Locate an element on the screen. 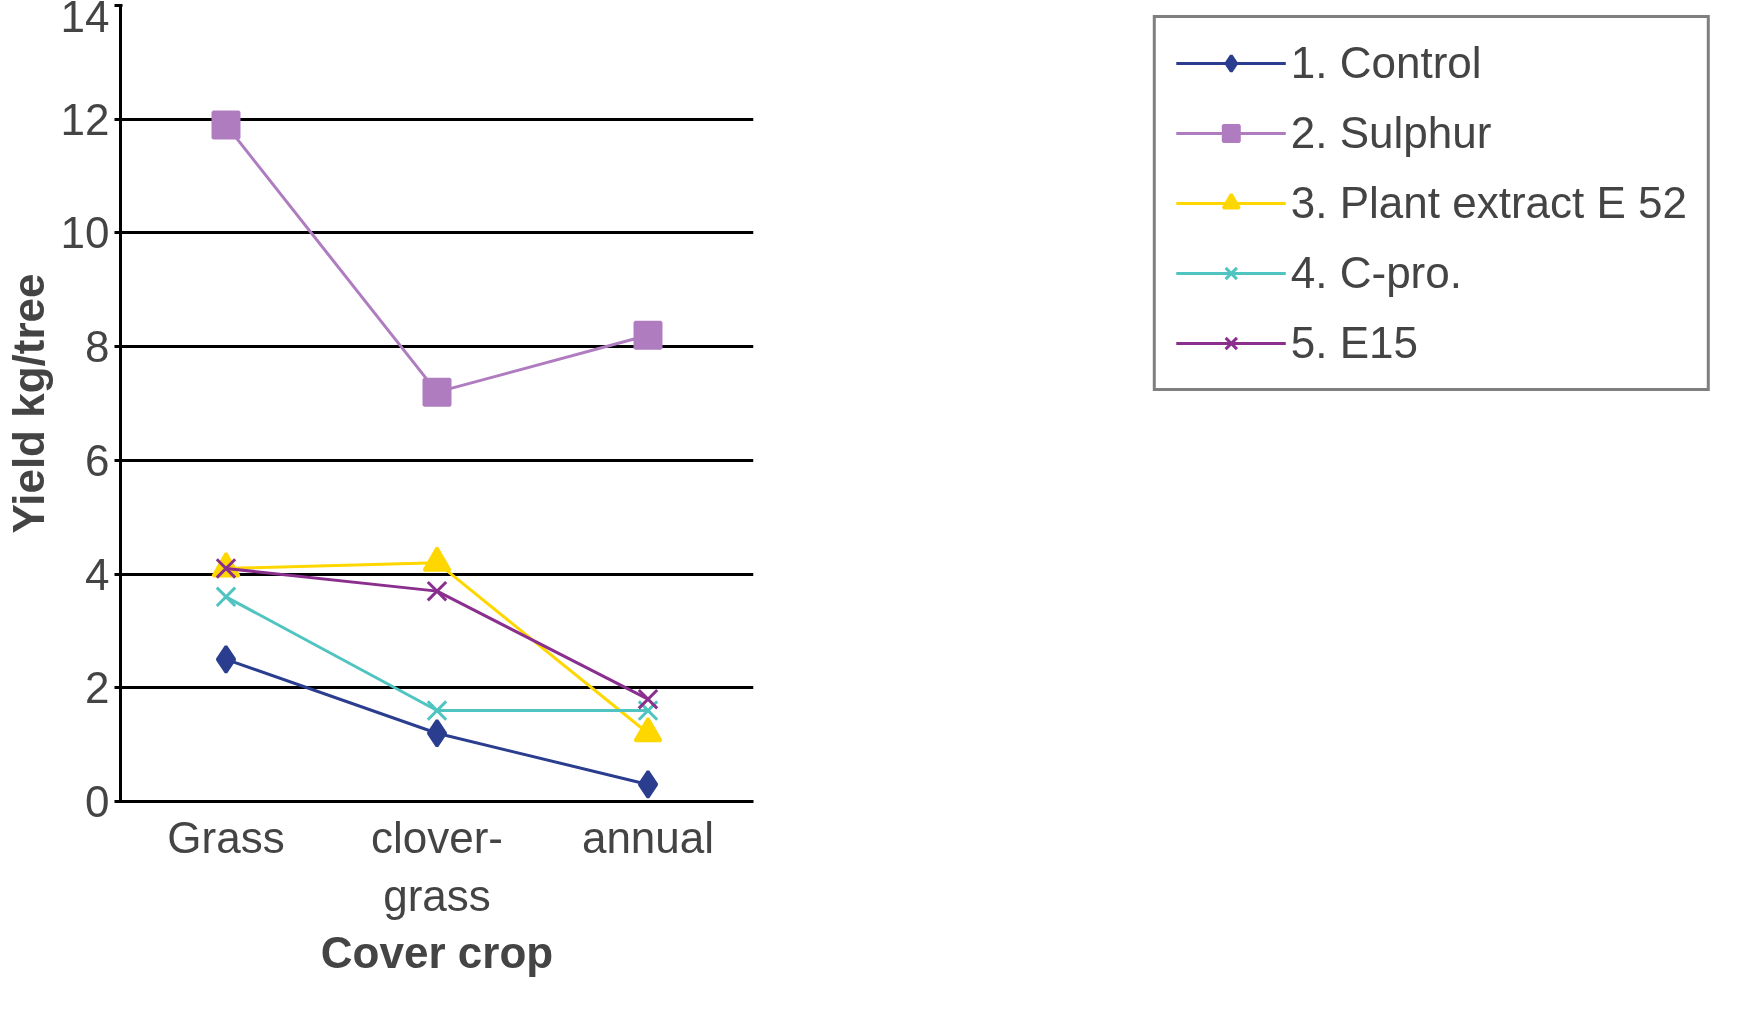 The width and height of the screenshot is (1756, 1009). y-tick-label: 12 is located at coordinates (85, 119).